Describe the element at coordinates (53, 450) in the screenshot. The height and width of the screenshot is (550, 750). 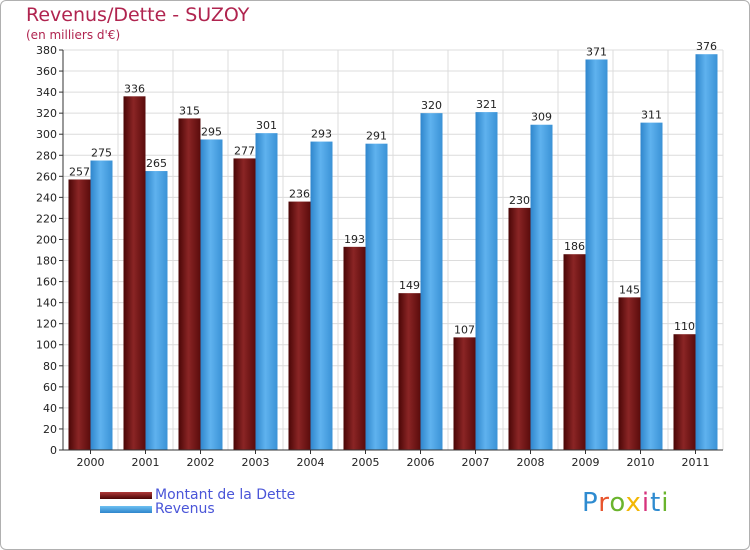
I see `y-tick-label: 0` at that location.